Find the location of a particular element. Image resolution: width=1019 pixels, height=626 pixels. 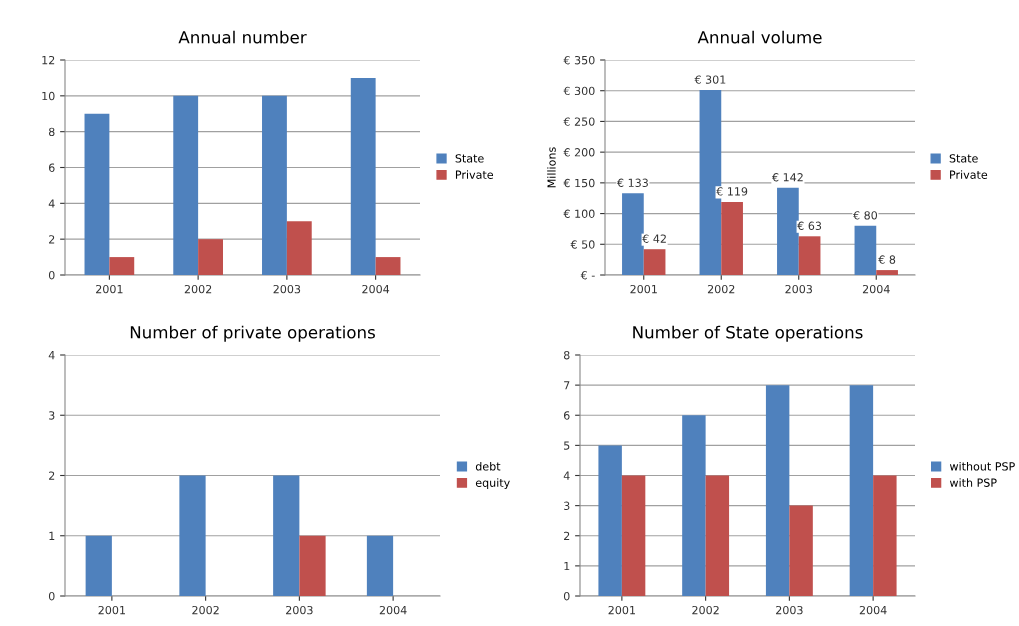

data-label: € 301 is located at coordinates (710, 79).